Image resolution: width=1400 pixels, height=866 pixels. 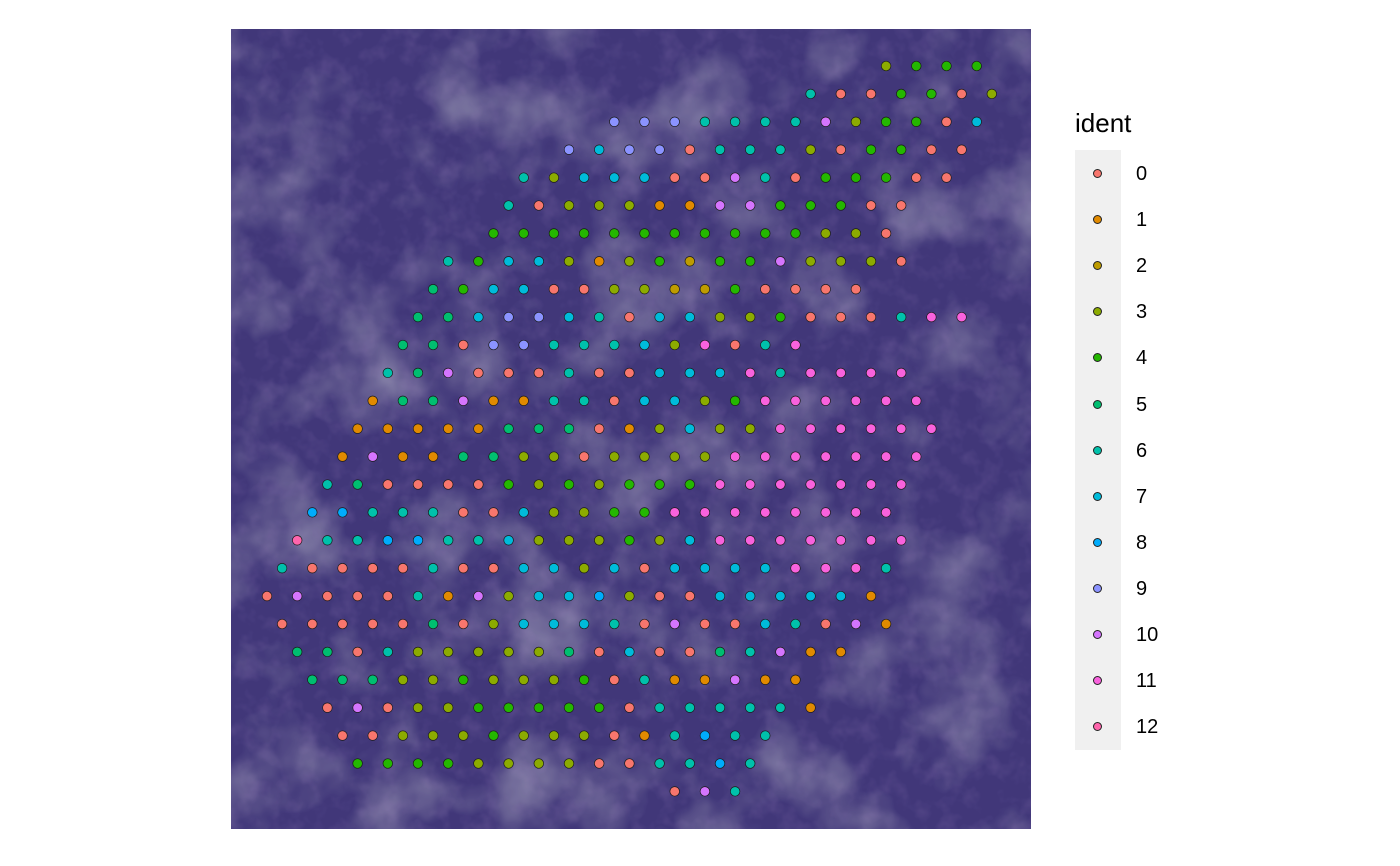 I want to click on legend-item: 2, so click(x=1175, y=266).